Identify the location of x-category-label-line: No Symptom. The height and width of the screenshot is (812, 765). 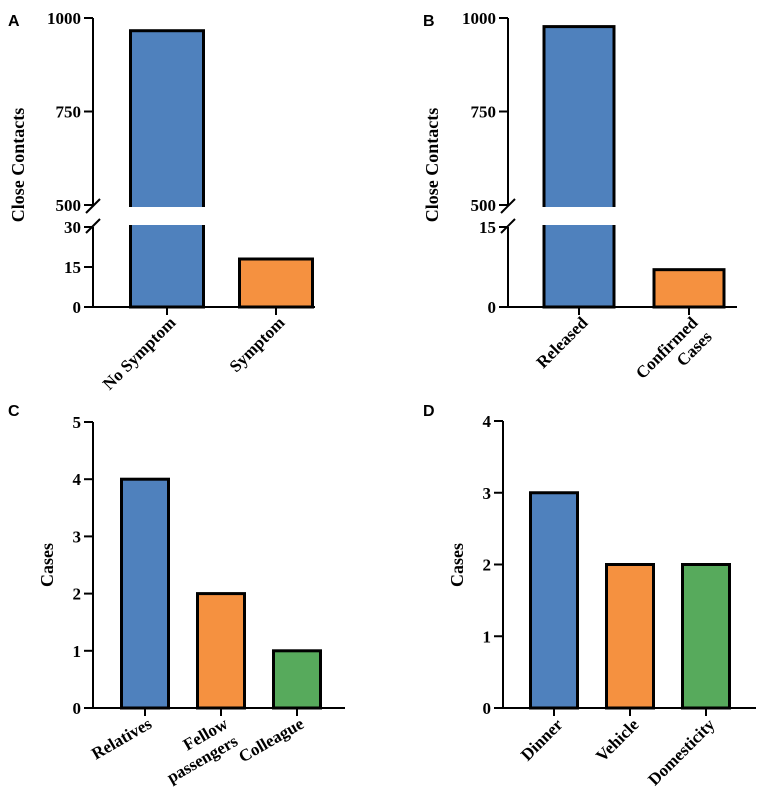
(139, 353).